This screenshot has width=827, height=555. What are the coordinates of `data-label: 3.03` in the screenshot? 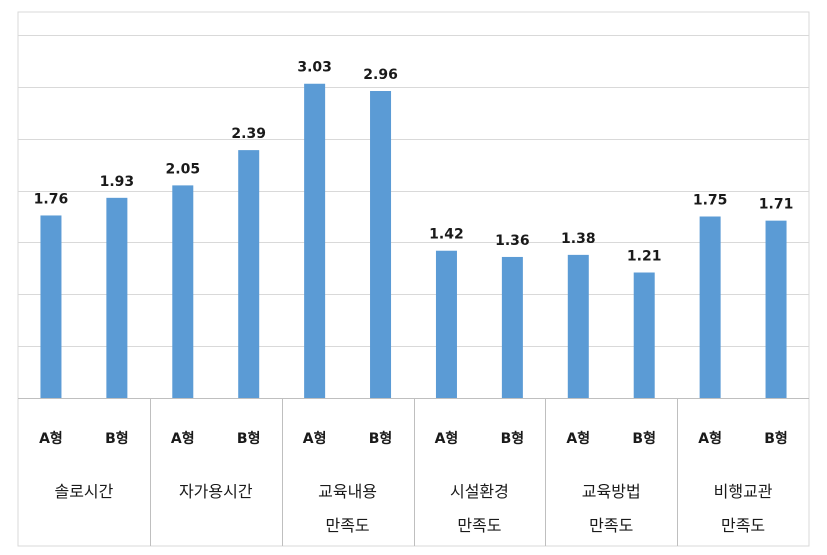 It's located at (314, 68).